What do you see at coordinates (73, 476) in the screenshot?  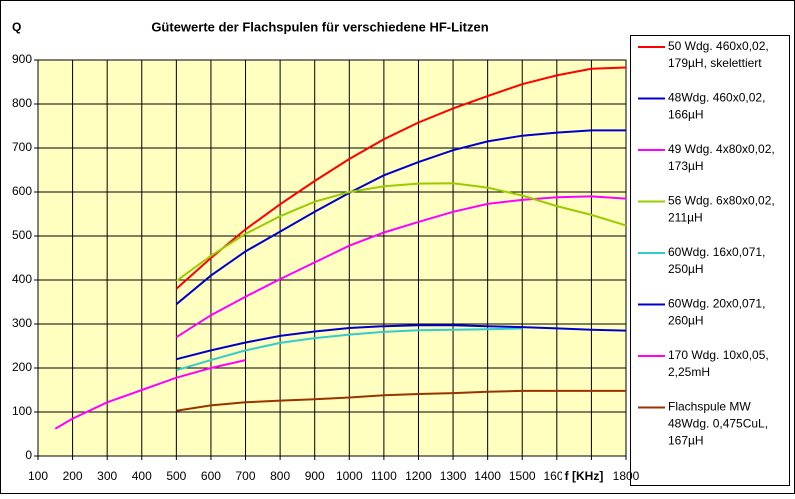 I see `x-tick-label: 200` at bounding box center [73, 476].